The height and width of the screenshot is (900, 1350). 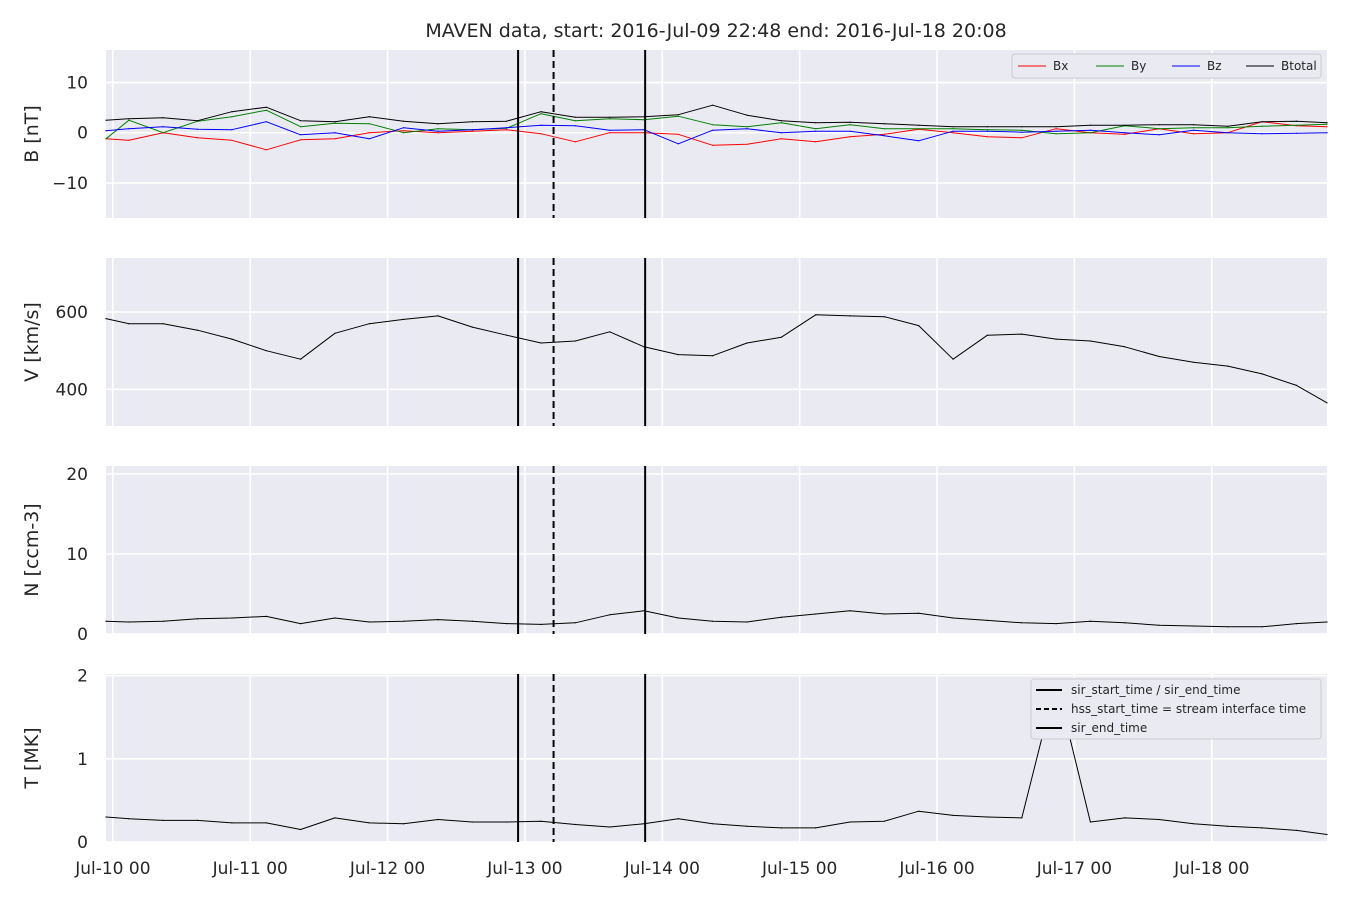 I want to click on legend-box, so click(x=1166, y=66).